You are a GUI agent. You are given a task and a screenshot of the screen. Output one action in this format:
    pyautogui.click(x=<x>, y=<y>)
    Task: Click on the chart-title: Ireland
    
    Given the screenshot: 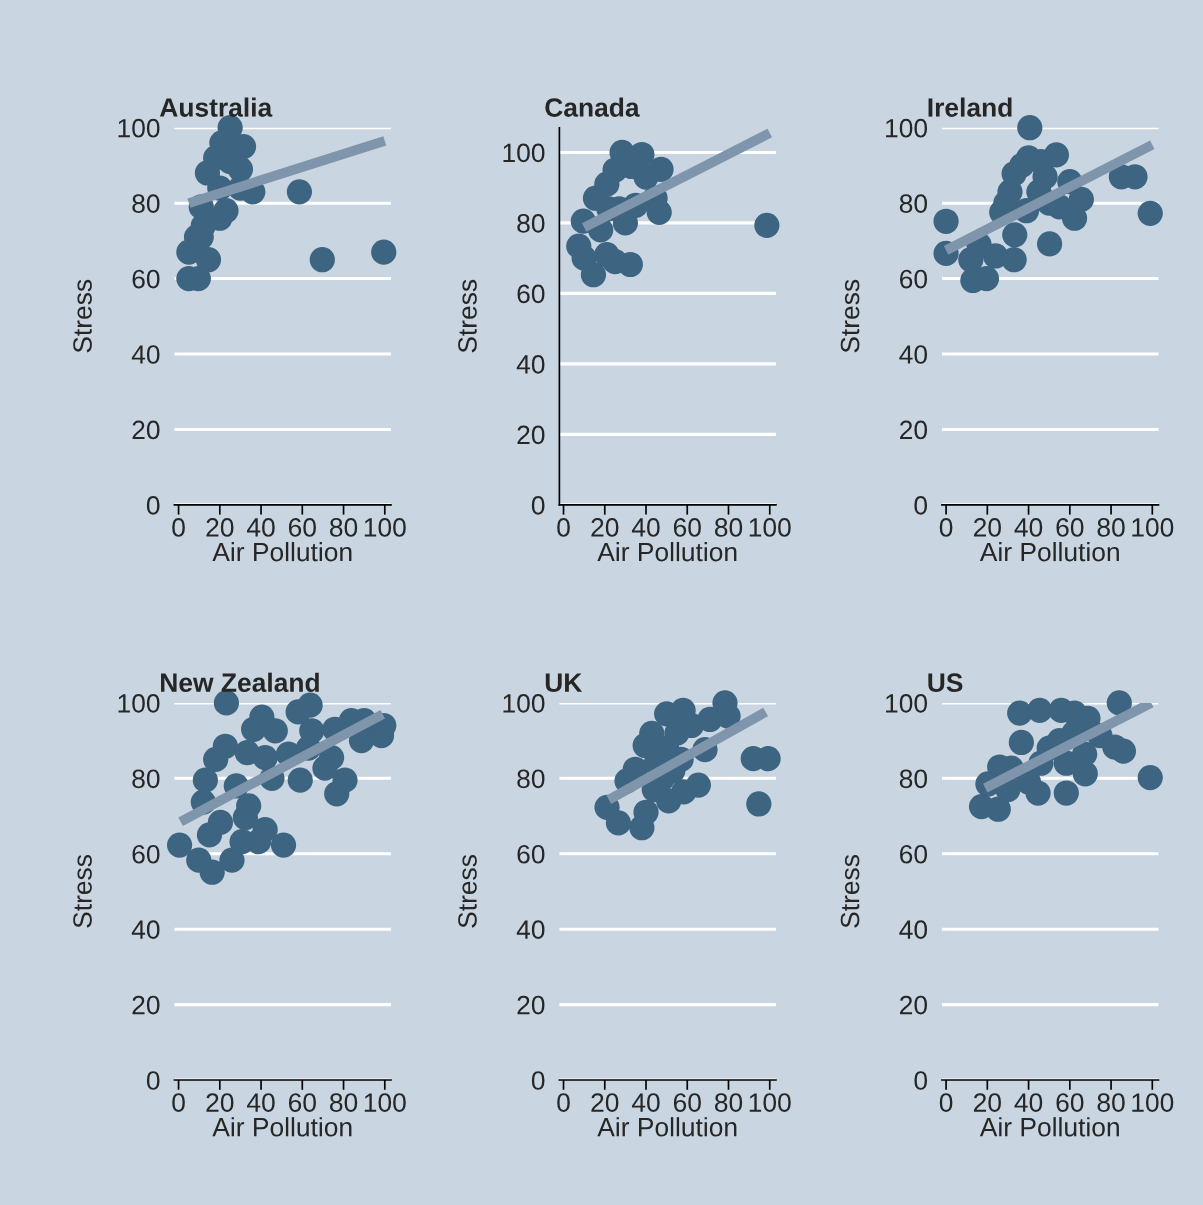 What is the action you would take?
    pyautogui.click(x=970, y=107)
    